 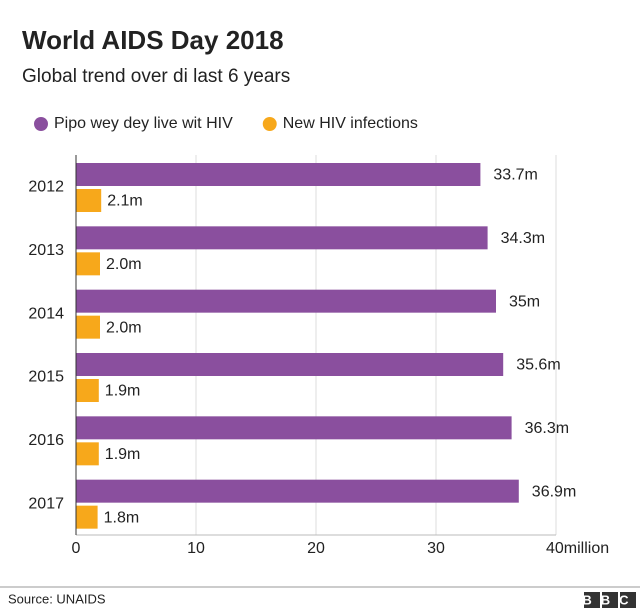 What do you see at coordinates (122, 517) in the screenshot?
I see `value-label: 1.8m` at bounding box center [122, 517].